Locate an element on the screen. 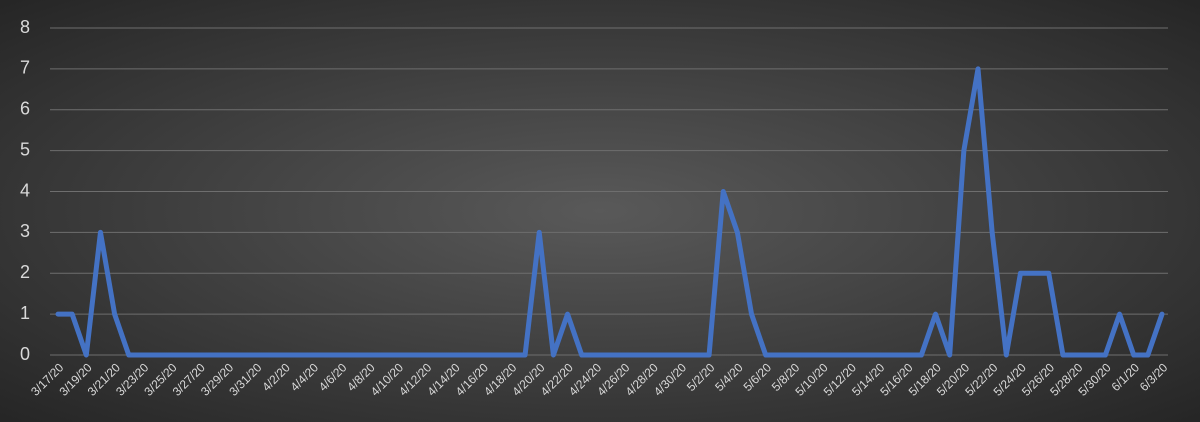 Image resolution: width=1200 pixels, height=422 pixels. y-tick-label: 5 is located at coordinates (25, 149).